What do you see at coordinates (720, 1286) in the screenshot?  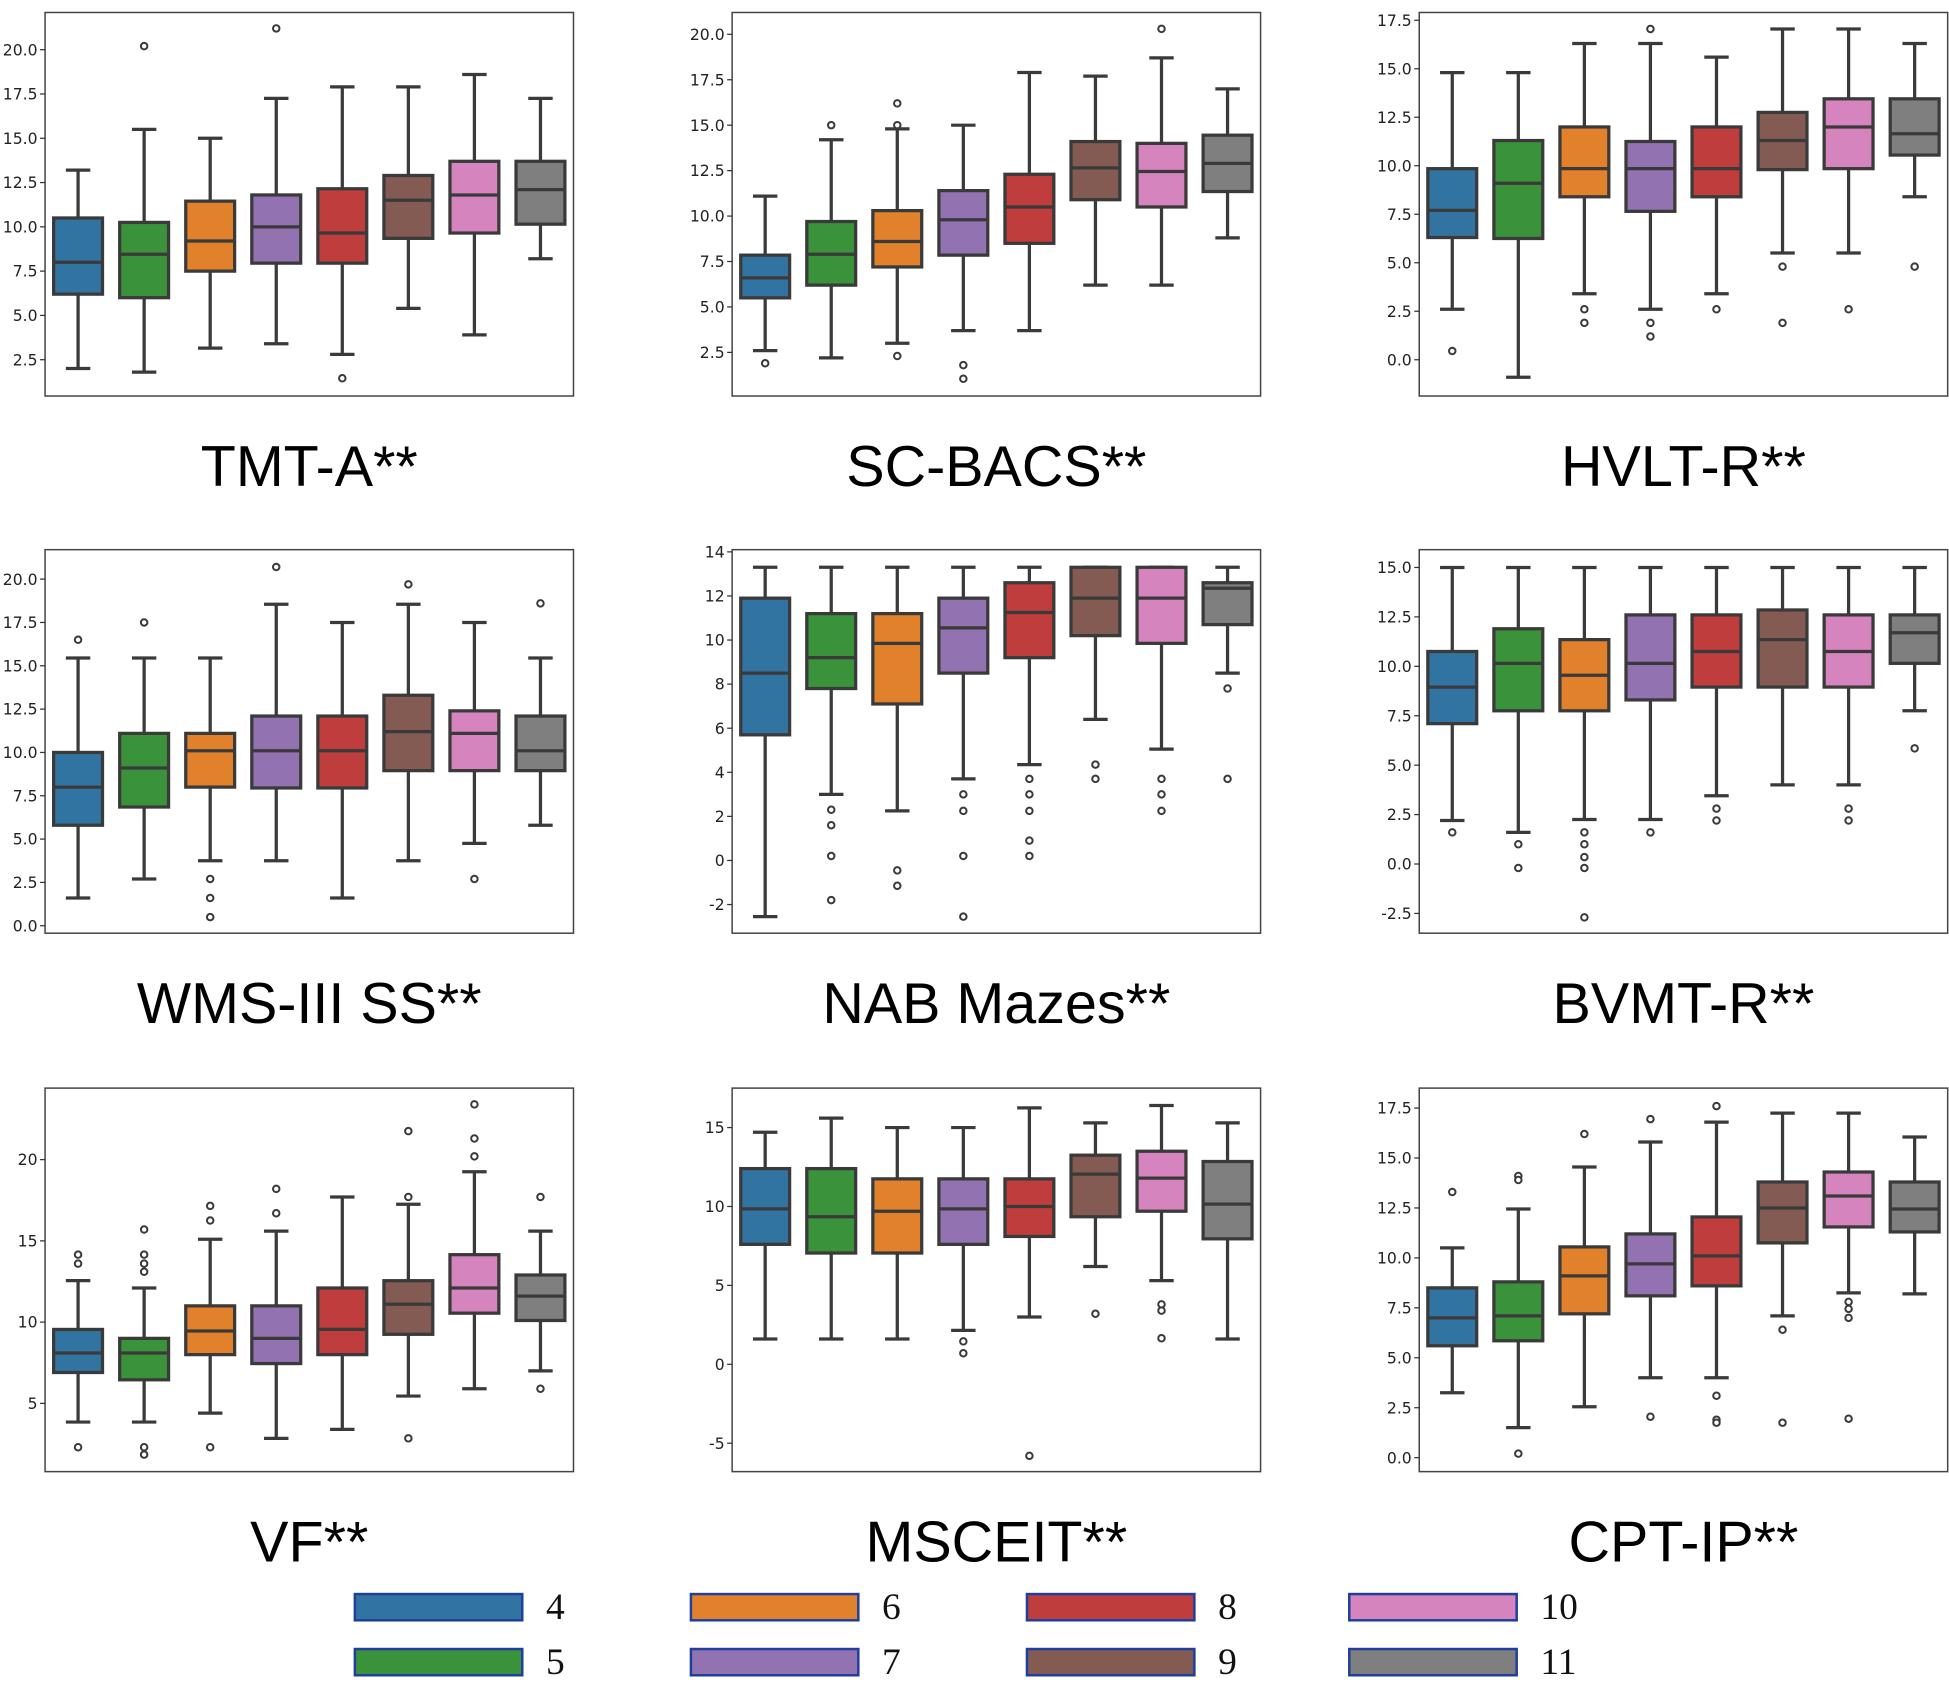 I see `y-tick-label: 5` at bounding box center [720, 1286].